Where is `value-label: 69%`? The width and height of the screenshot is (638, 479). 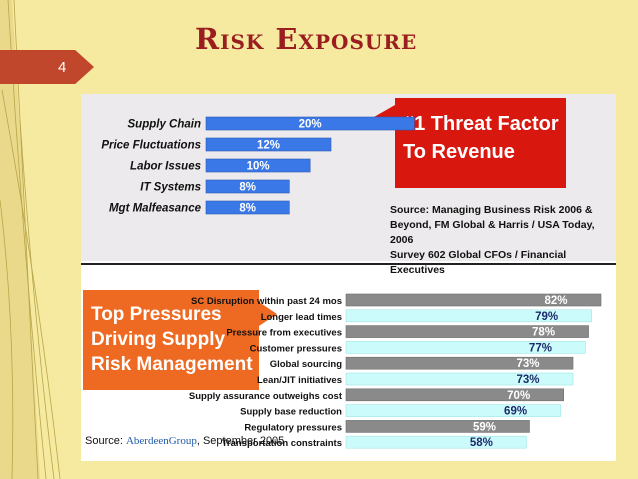 value-label: 69% is located at coordinates (515, 412).